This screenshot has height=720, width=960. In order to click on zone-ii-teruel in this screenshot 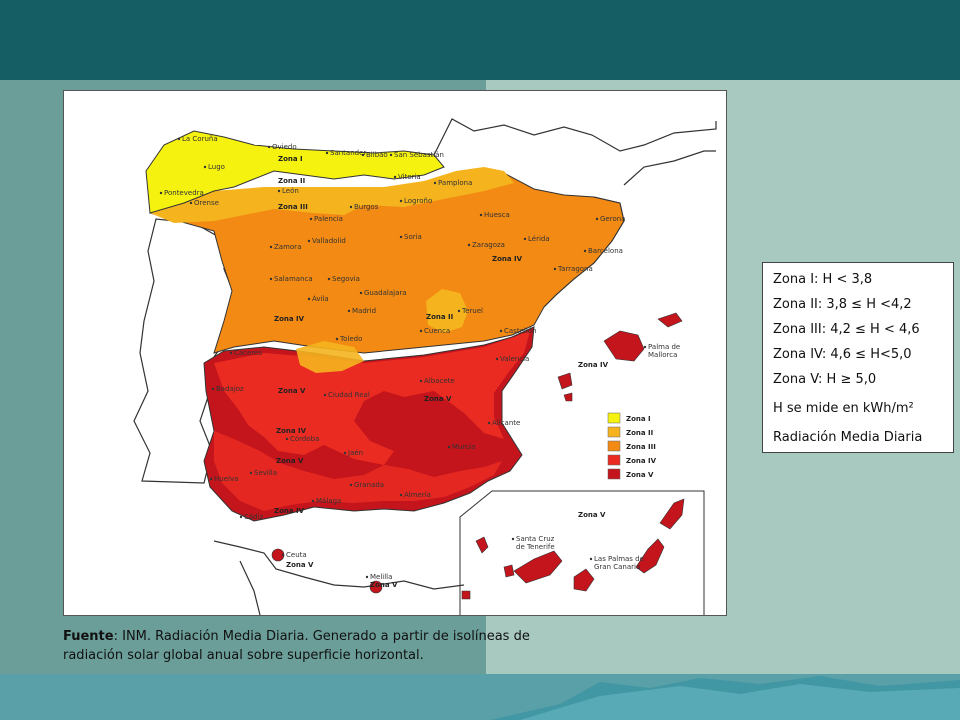, I will do `click(447, 311)`.